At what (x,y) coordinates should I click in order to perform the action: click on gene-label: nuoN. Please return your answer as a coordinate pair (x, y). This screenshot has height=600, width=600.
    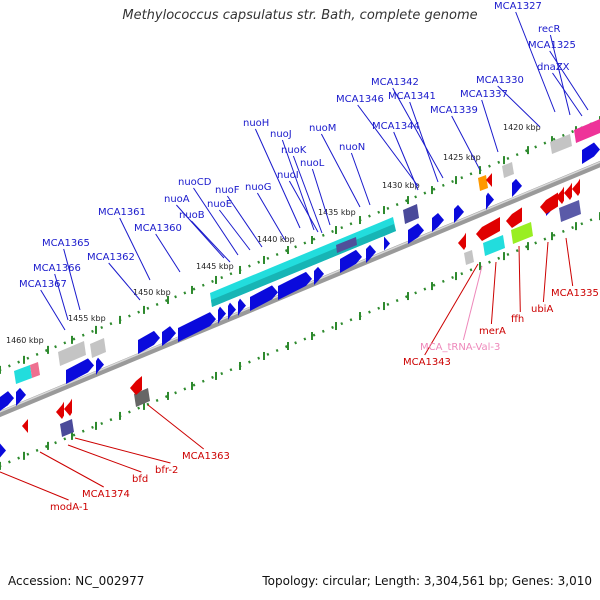
    Looking at the image, I should click on (352, 147).